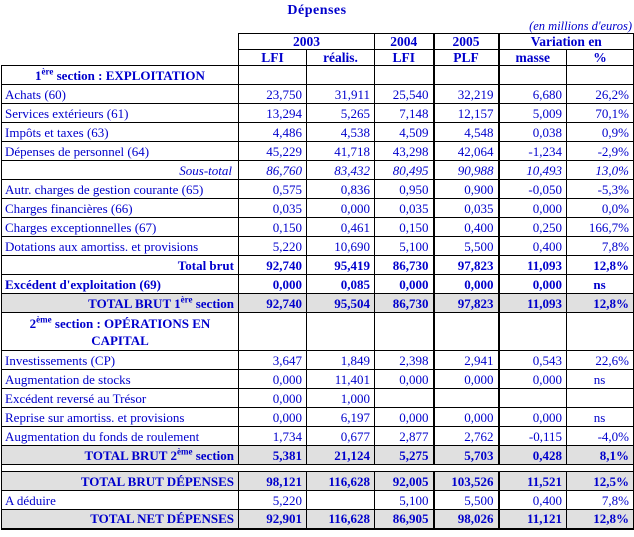 The height and width of the screenshot is (537, 634). I want to click on table-row: A déduire 5,220 5,100 5,500 0,400 7,8%, so click(317, 500).